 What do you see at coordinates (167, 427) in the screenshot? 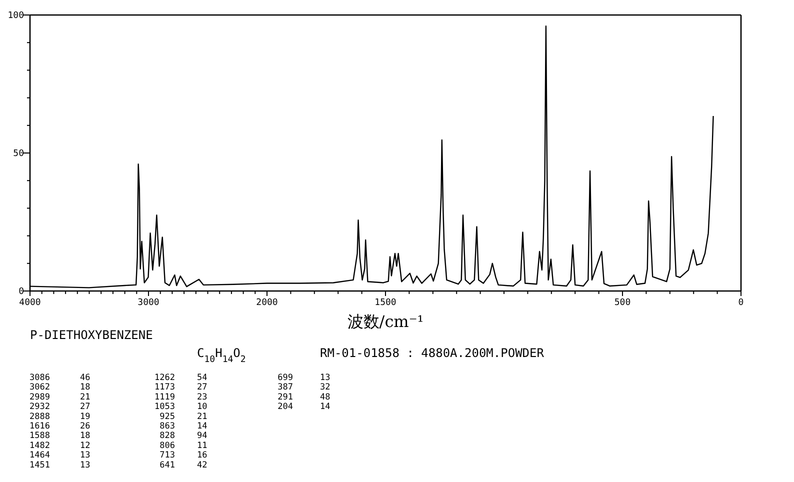
I see `text: 863` at bounding box center [167, 427].